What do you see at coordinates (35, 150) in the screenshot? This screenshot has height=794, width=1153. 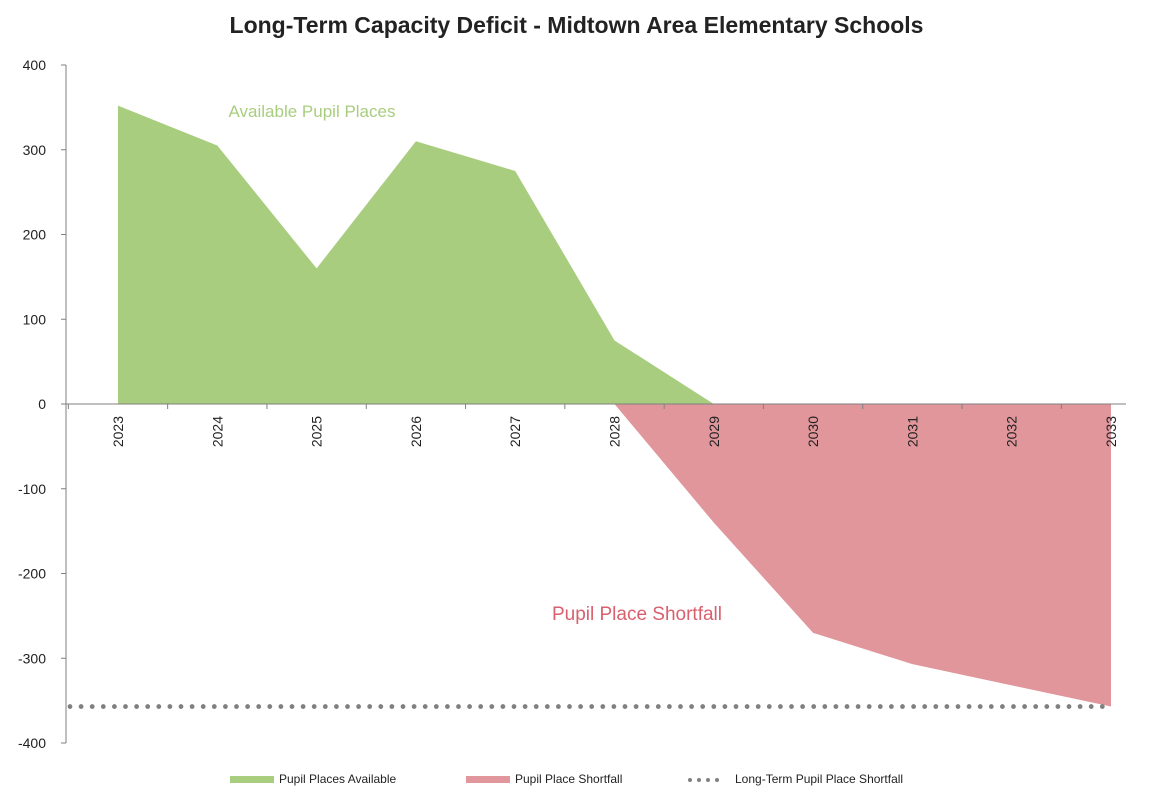 I see `y-tick-label: 300` at bounding box center [35, 150].